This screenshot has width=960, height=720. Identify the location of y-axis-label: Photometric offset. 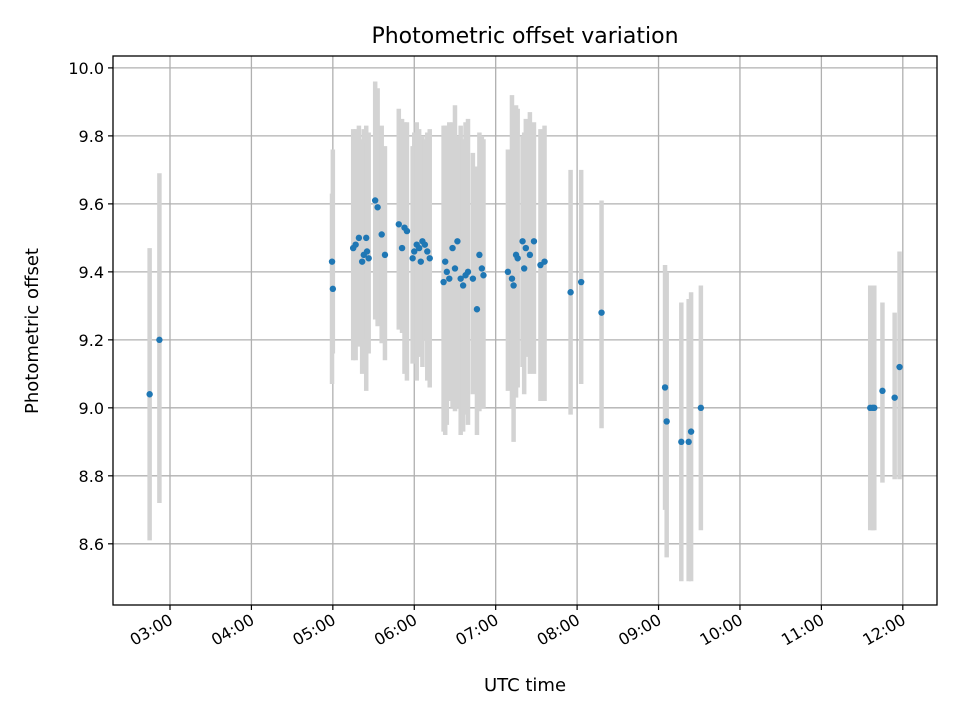
(32, 331).